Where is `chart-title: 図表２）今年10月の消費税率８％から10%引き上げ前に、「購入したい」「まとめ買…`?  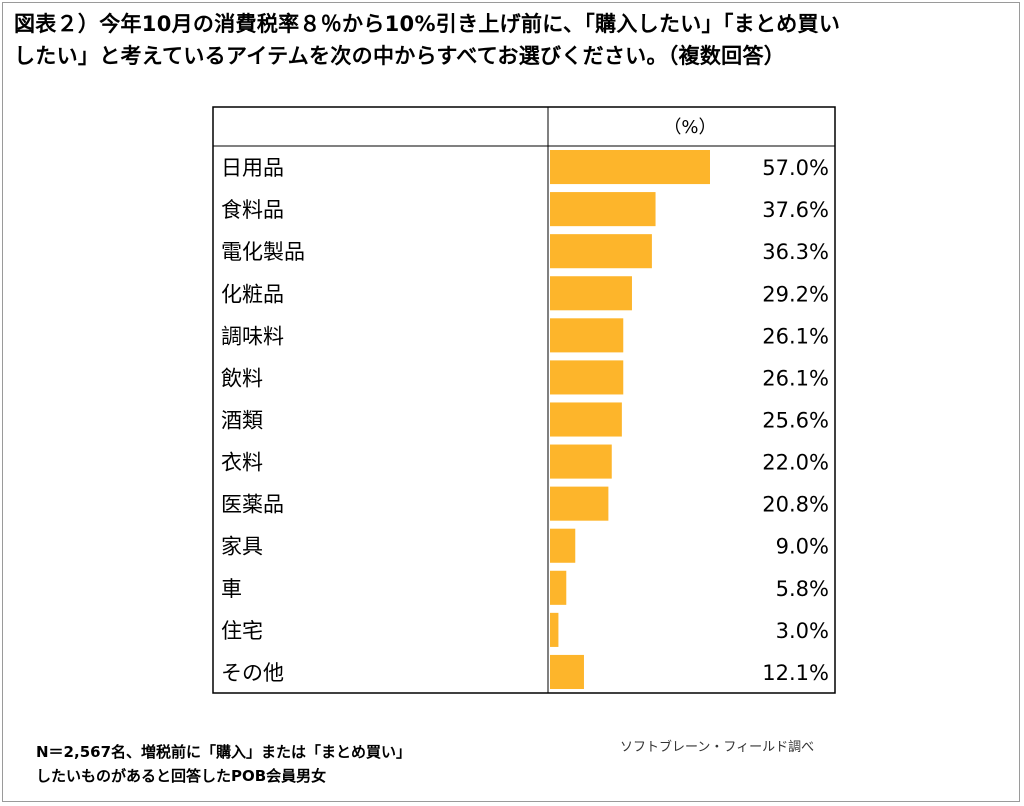 chart-title: 図表２）今年10月の消費税率８％から10%引き上げ前に、「購入したい」「まとめ買… is located at coordinates (514, 40).